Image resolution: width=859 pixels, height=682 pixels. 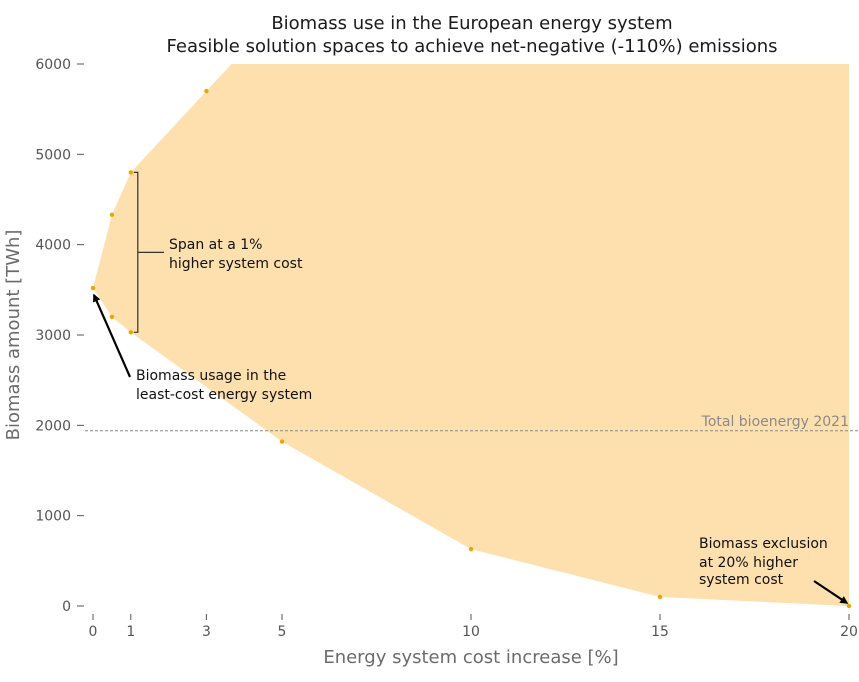 I want to click on least-cost-arrow, so click(x=112, y=335).